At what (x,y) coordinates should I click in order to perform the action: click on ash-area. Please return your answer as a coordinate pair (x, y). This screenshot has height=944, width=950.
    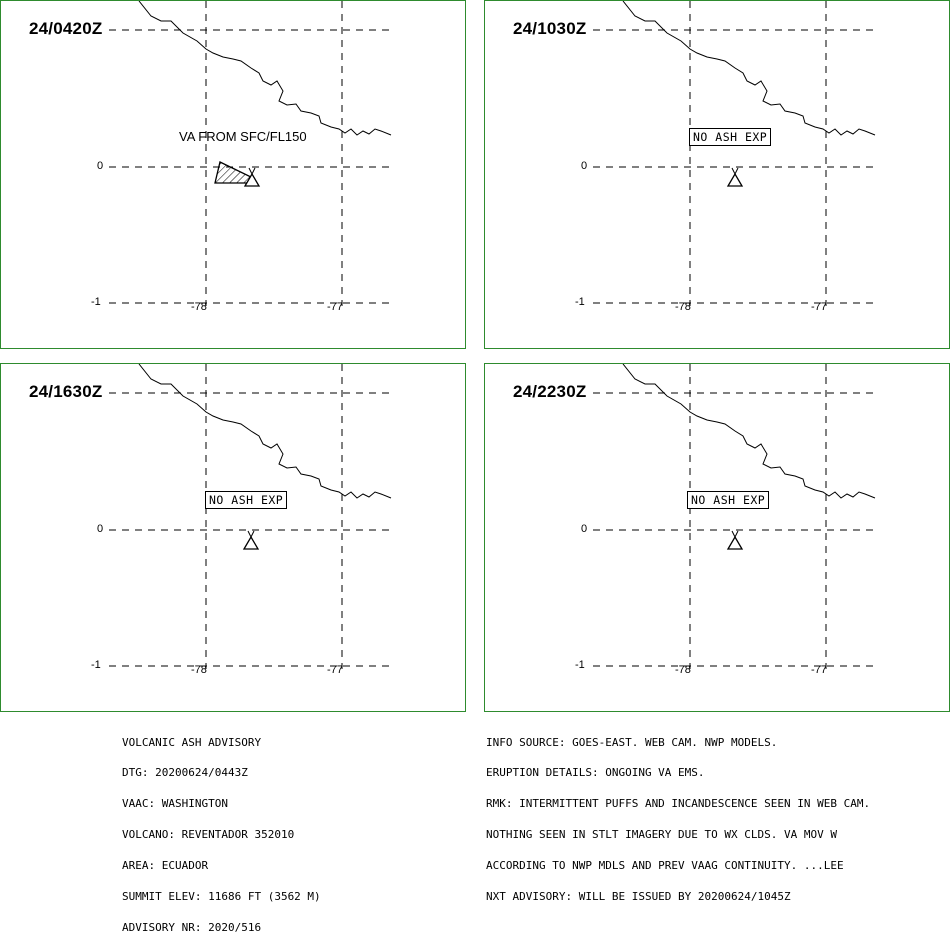
    Looking at the image, I should click on (234, 172).